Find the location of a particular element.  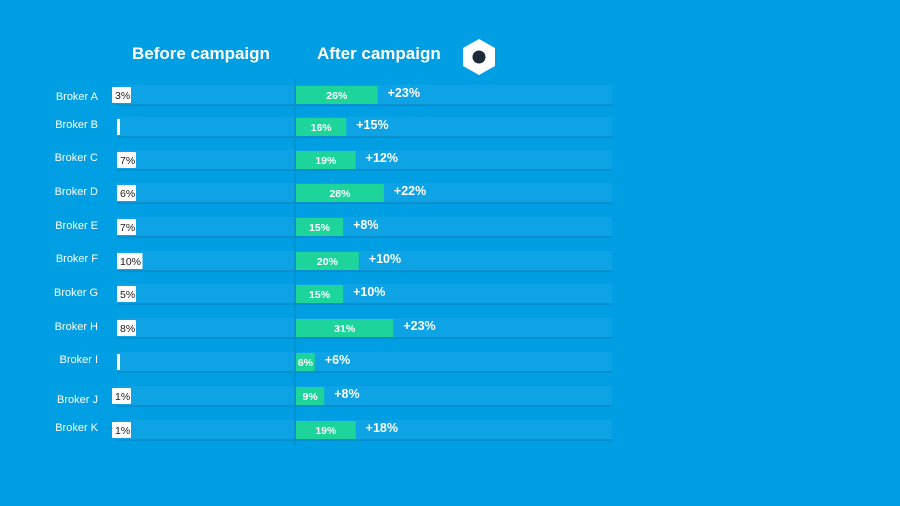

after-value-label: 31% is located at coordinates (345, 329).